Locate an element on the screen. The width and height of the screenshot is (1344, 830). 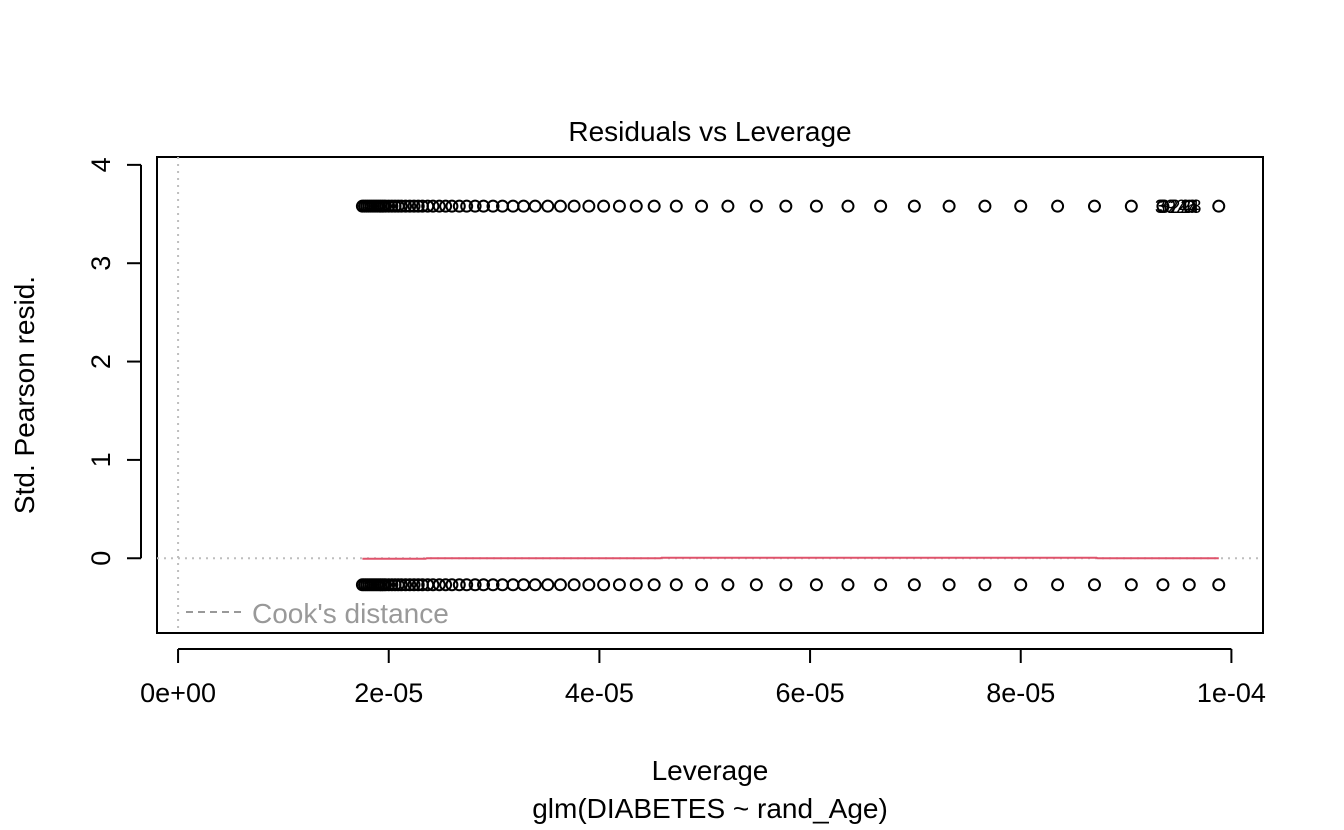
point-label: 3228 is located at coordinates (1180, 207).